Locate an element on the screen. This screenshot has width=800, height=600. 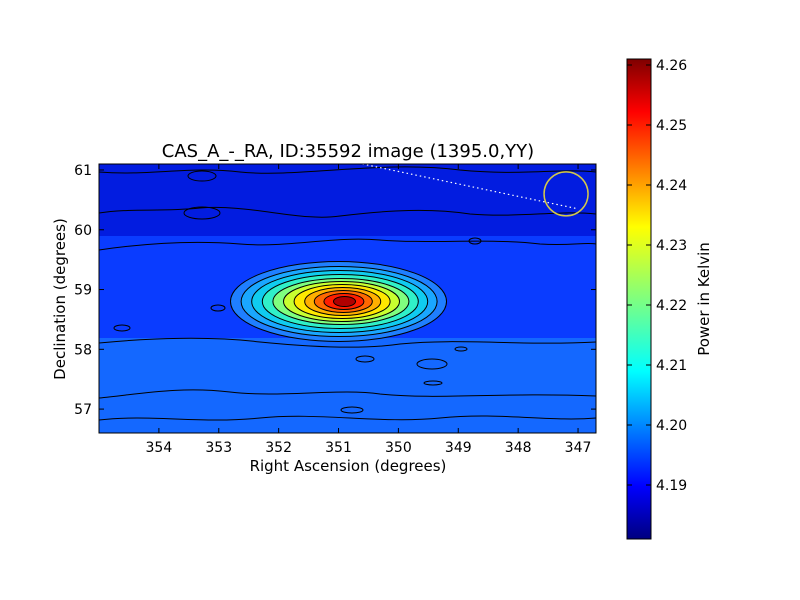
x-axis-label: Right Ascension (degrees) is located at coordinates (348, 466).